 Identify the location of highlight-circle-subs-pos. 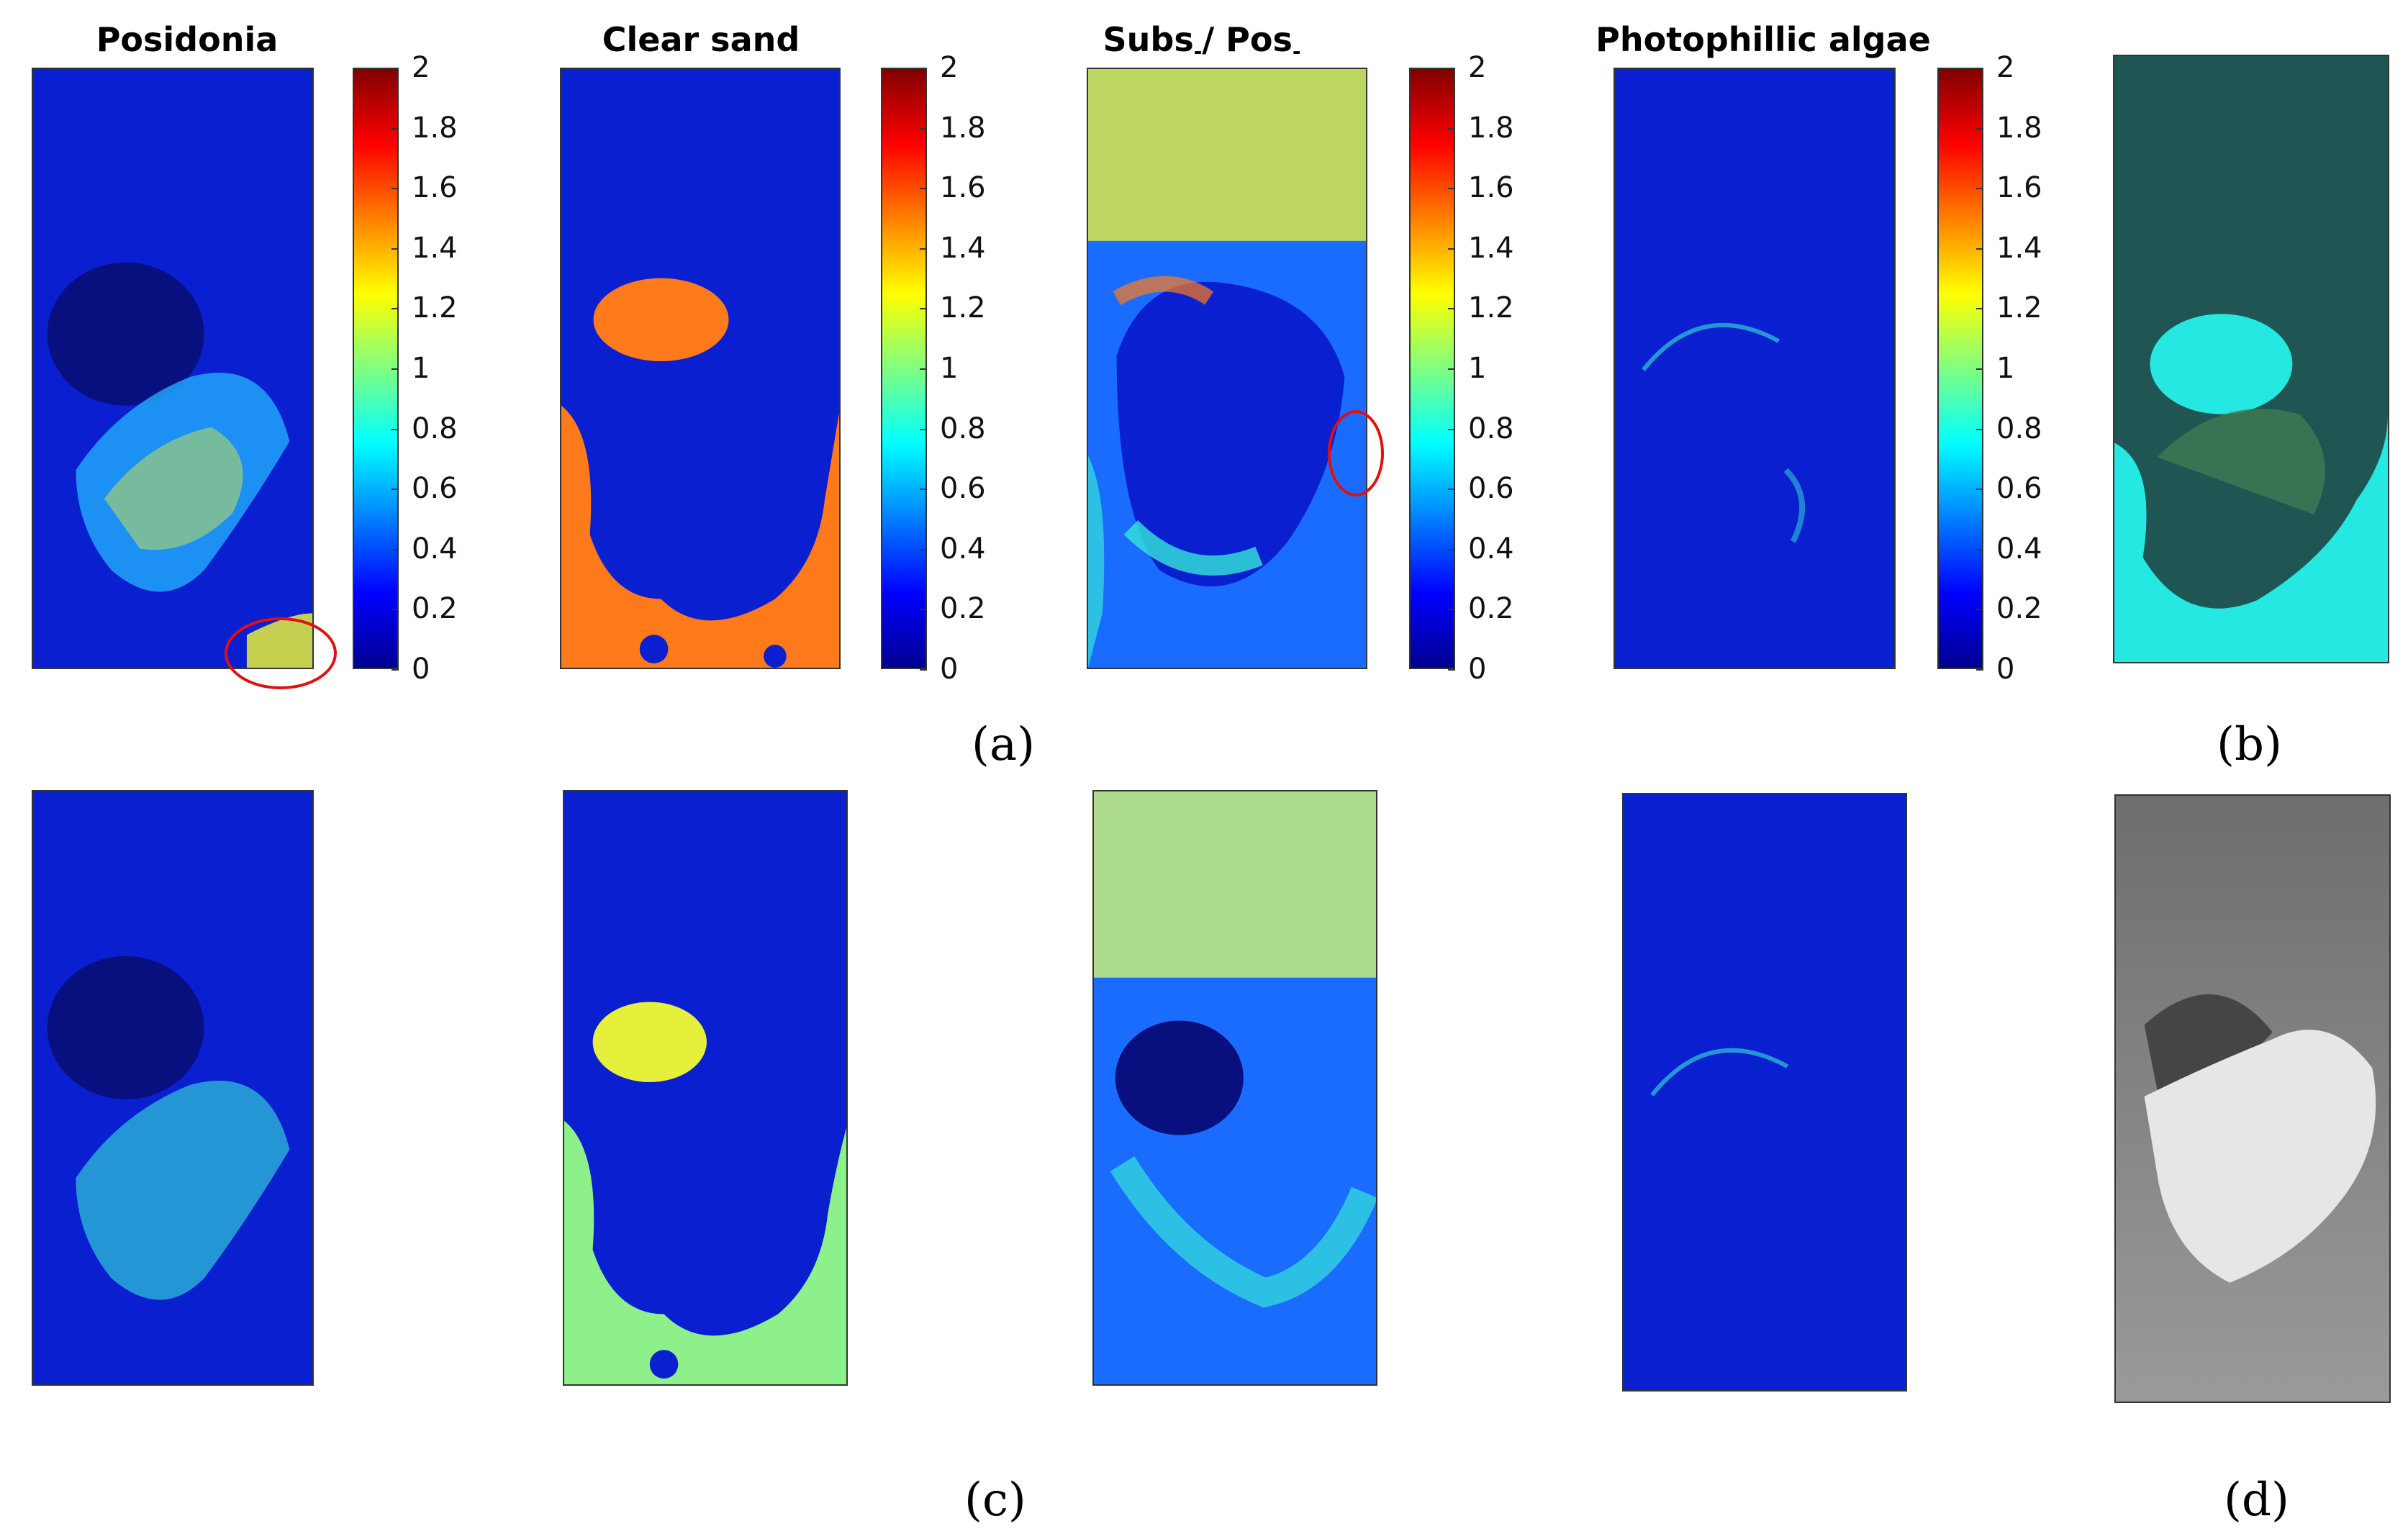
(1356, 453).